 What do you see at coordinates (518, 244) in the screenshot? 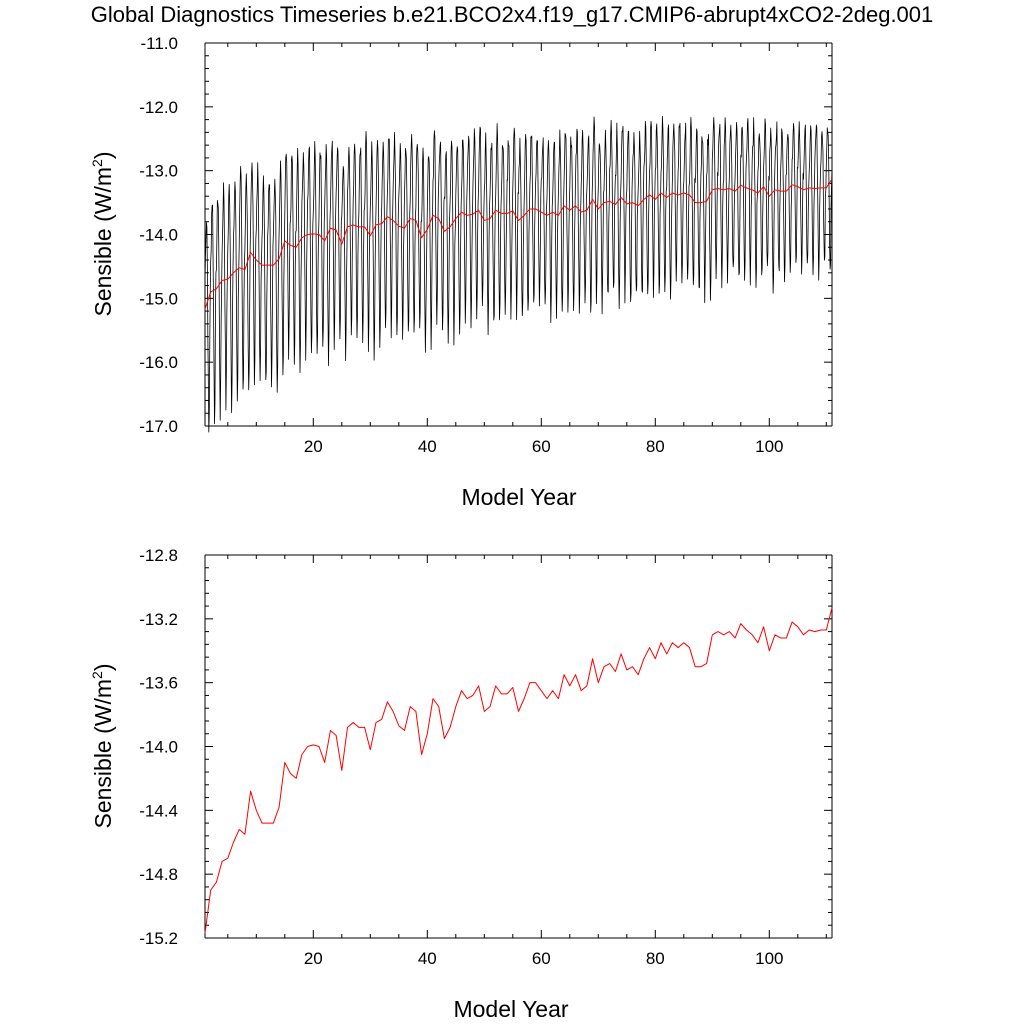
I see `annual-mean-series-line` at bounding box center [518, 244].